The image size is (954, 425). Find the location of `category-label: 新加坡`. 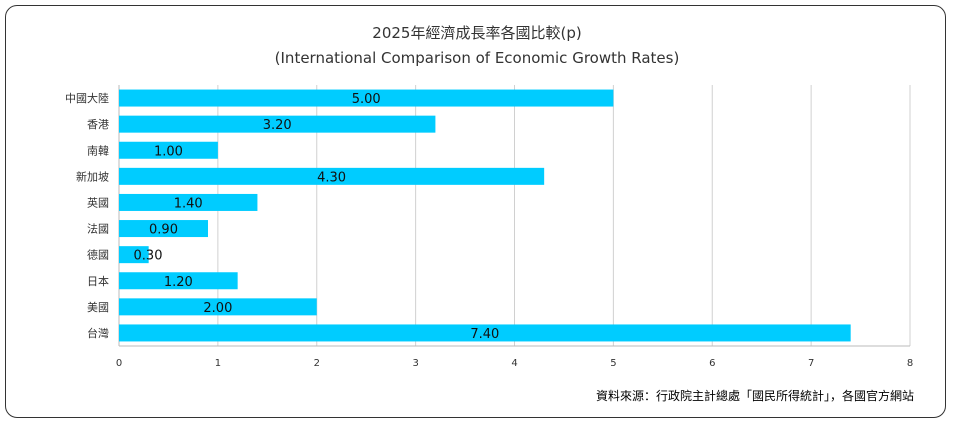

category-label: 新加坡 is located at coordinates (92, 176).